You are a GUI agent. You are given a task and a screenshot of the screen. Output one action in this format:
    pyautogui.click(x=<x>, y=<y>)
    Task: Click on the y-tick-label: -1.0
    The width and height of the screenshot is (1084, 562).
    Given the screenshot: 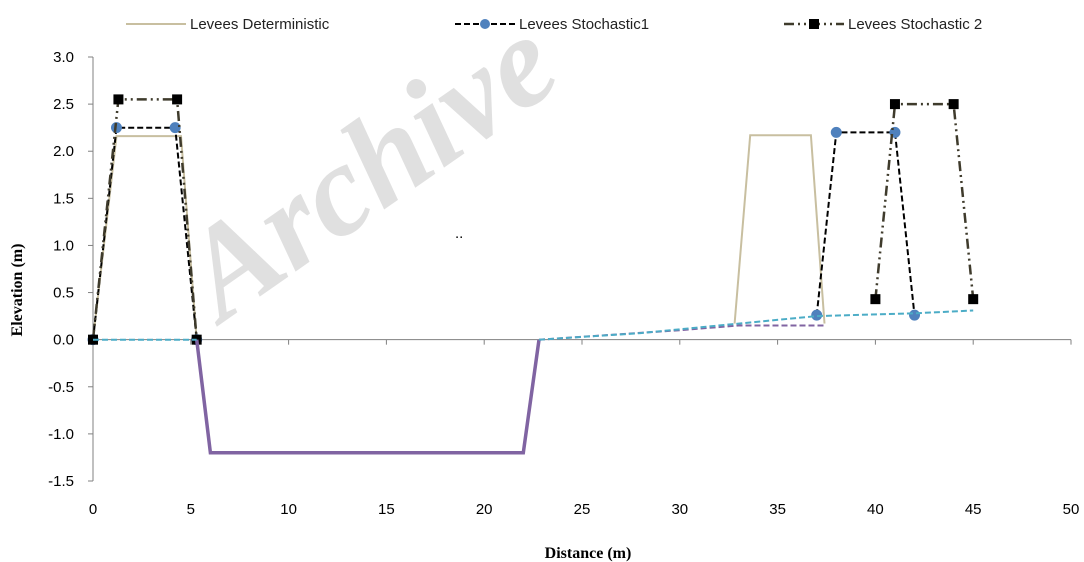 What is the action you would take?
    pyautogui.click(x=61, y=434)
    